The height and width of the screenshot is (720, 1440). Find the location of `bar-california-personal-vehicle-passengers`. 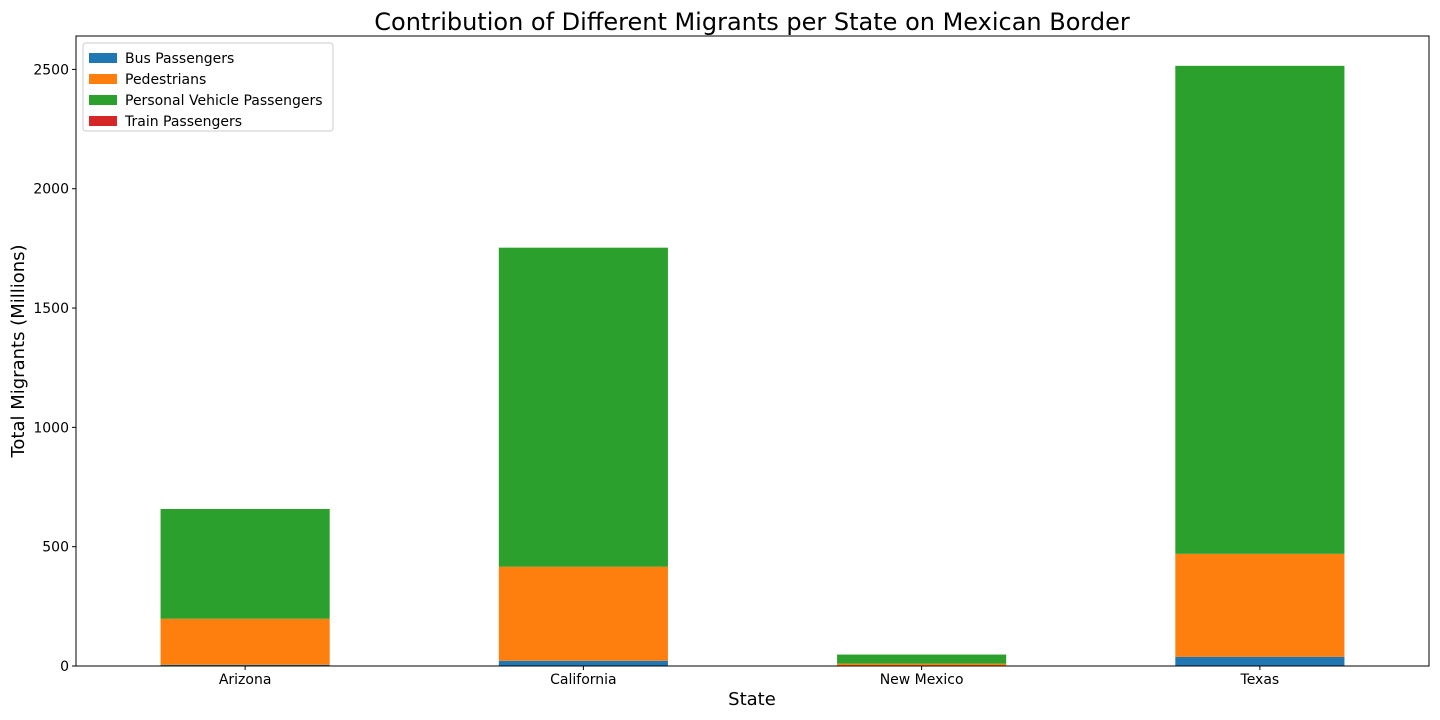

bar-california-personal-vehicle-passengers is located at coordinates (583, 407).